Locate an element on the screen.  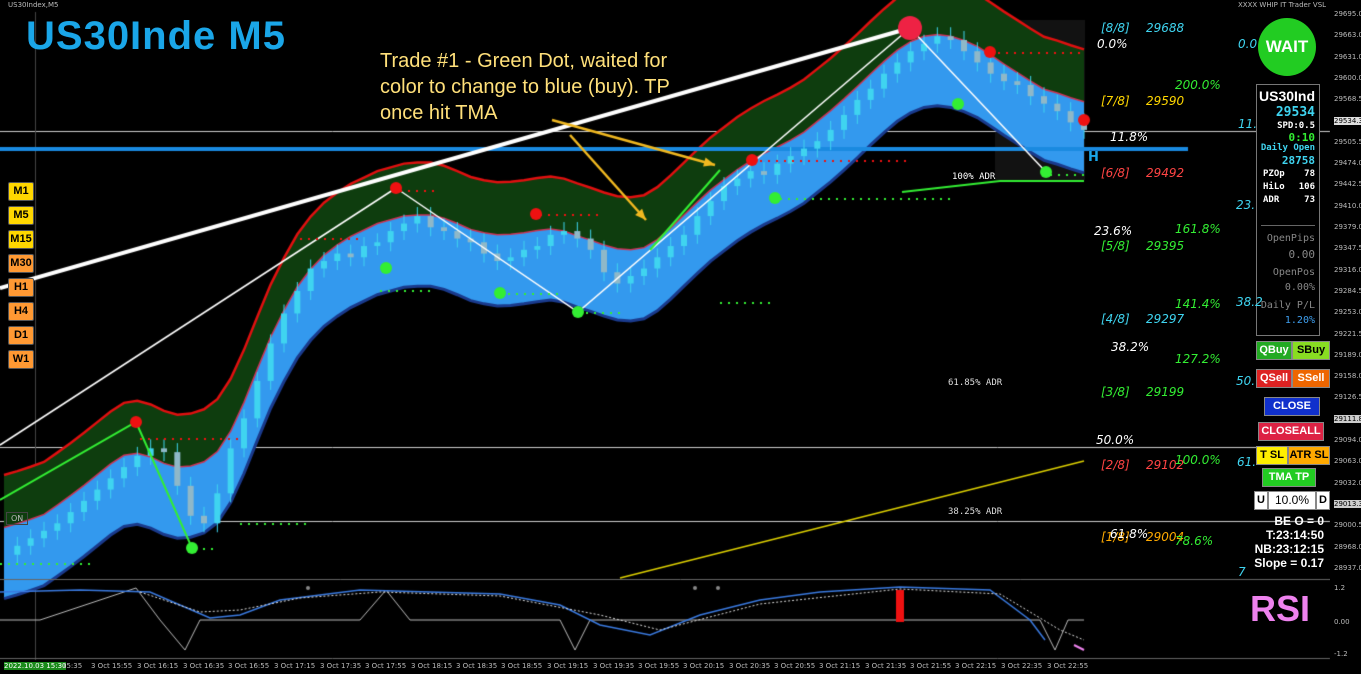
price-axis-label: 29284.5 is located at coordinates (1347, 290).